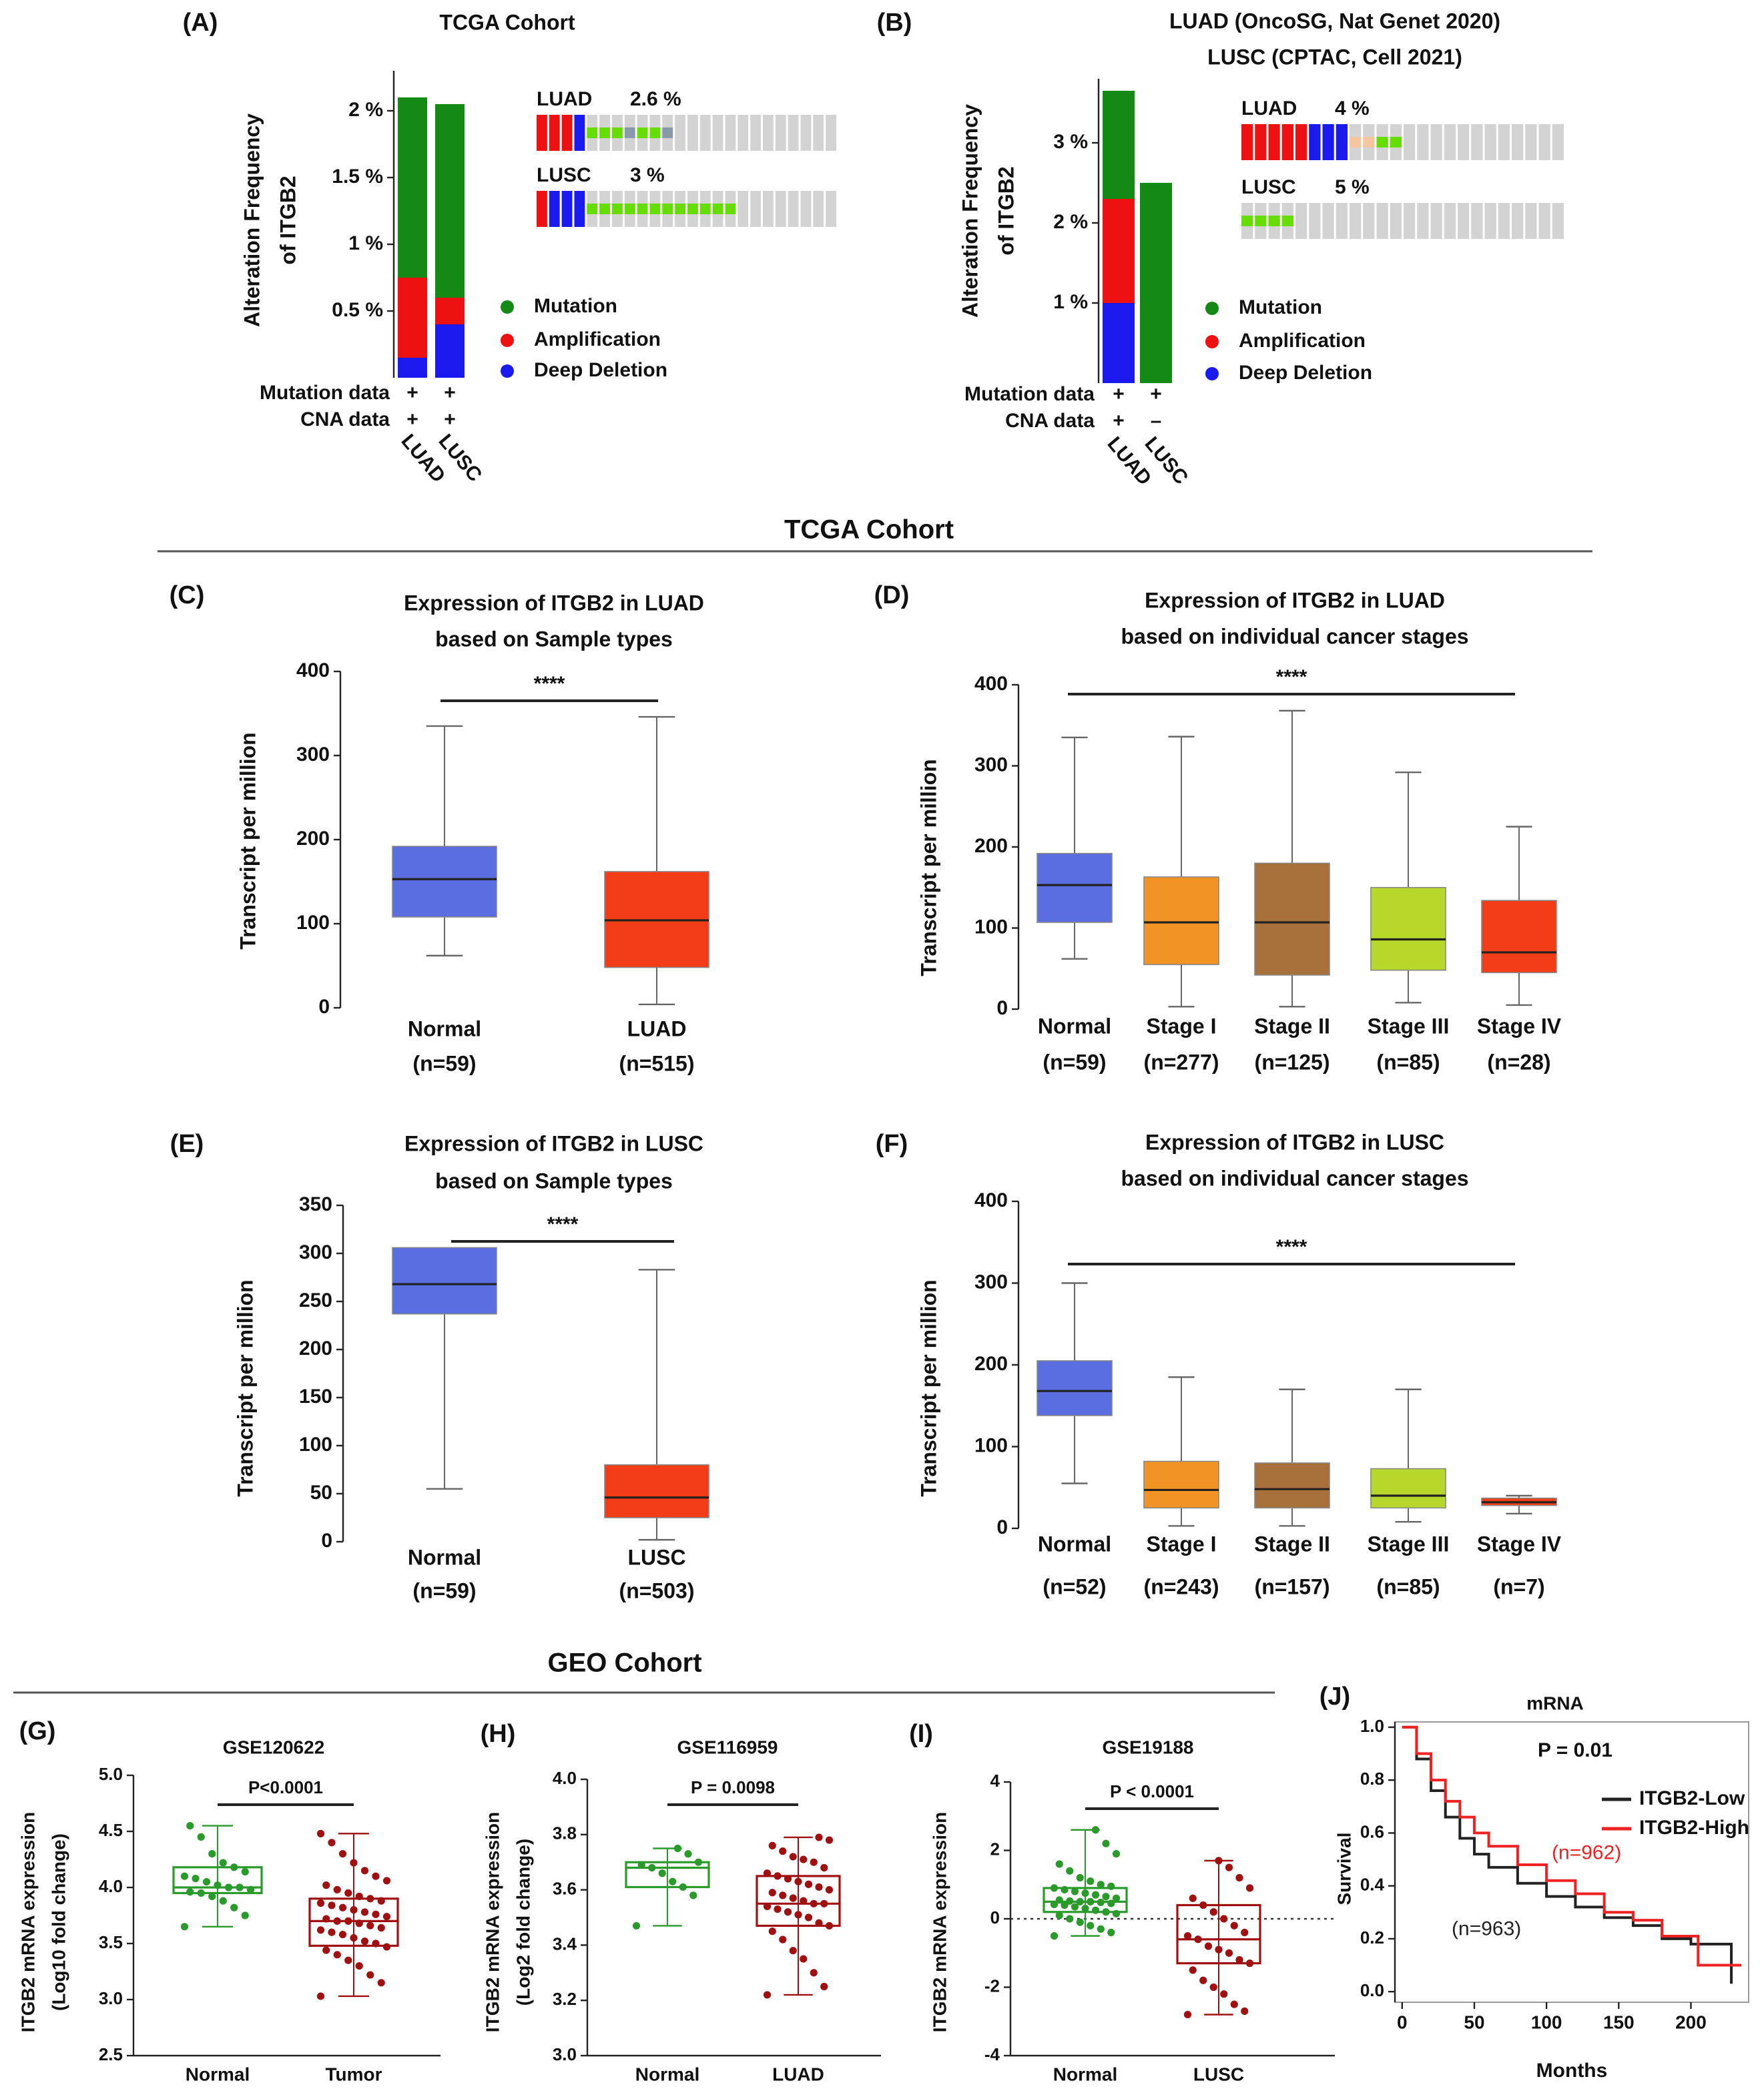  Describe the element at coordinates (554, 603) in the screenshot. I see `chart-title: Expression of ITGB2 in LUAD` at that location.